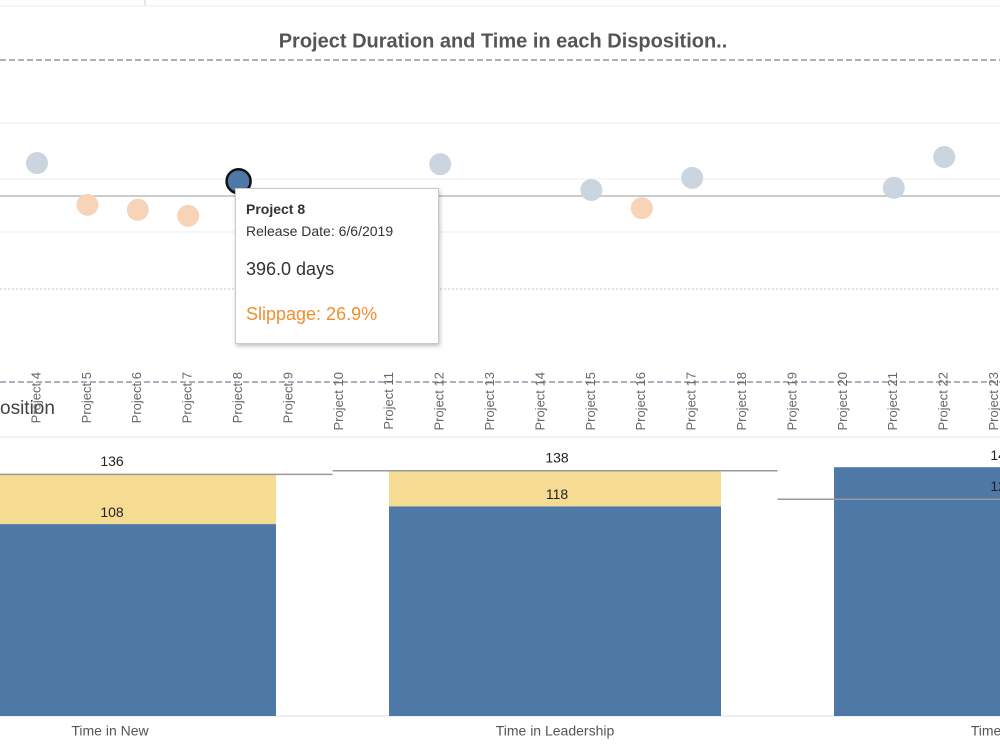 The height and width of the screenshot is (750, 1000). What do you see at coordinates (112, 461) in the screenshot?
I see `reference-label: 136` at bounding box center [112, 461].